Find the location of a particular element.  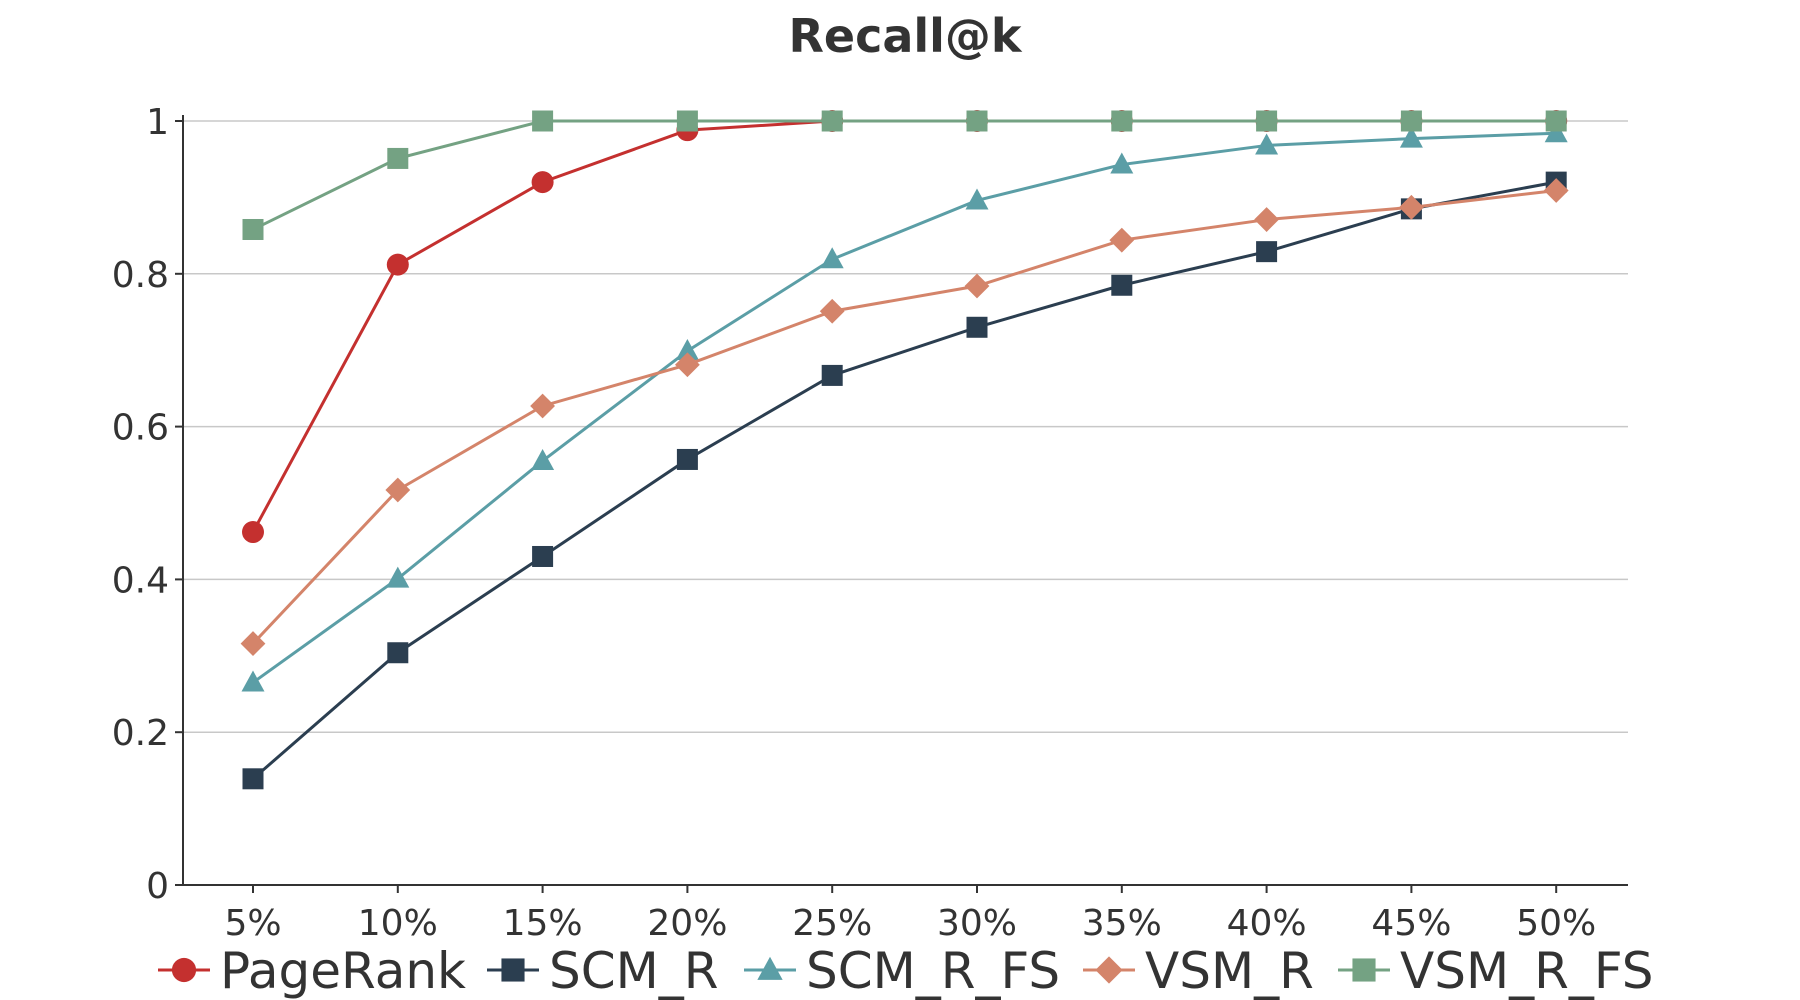

x-tick-label: 30% is located at coordinates (977, 923).